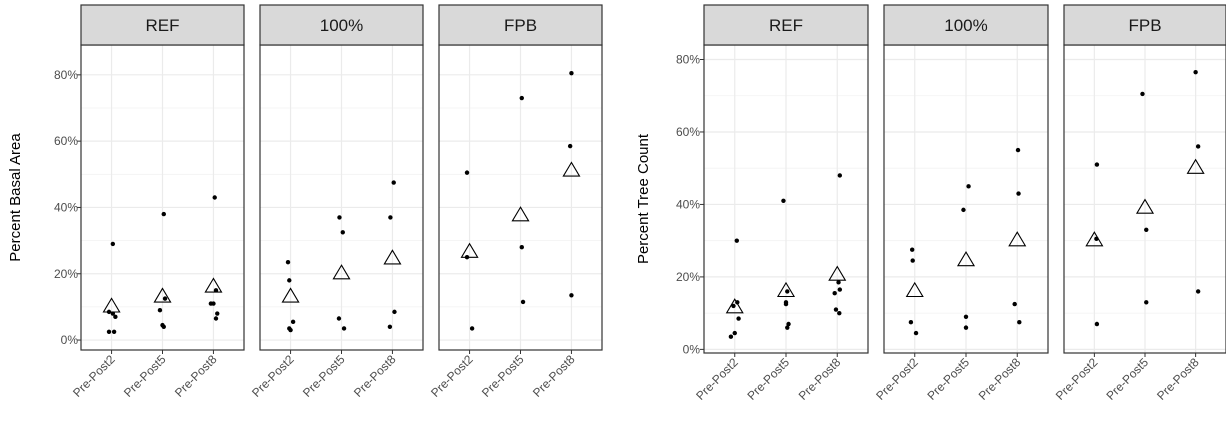 This screenshot has height=423, width=1226. Describe the element at coordinates (643, 198) in the screenshot. I see `y-axis-title: Percent Tree Count` at that location.